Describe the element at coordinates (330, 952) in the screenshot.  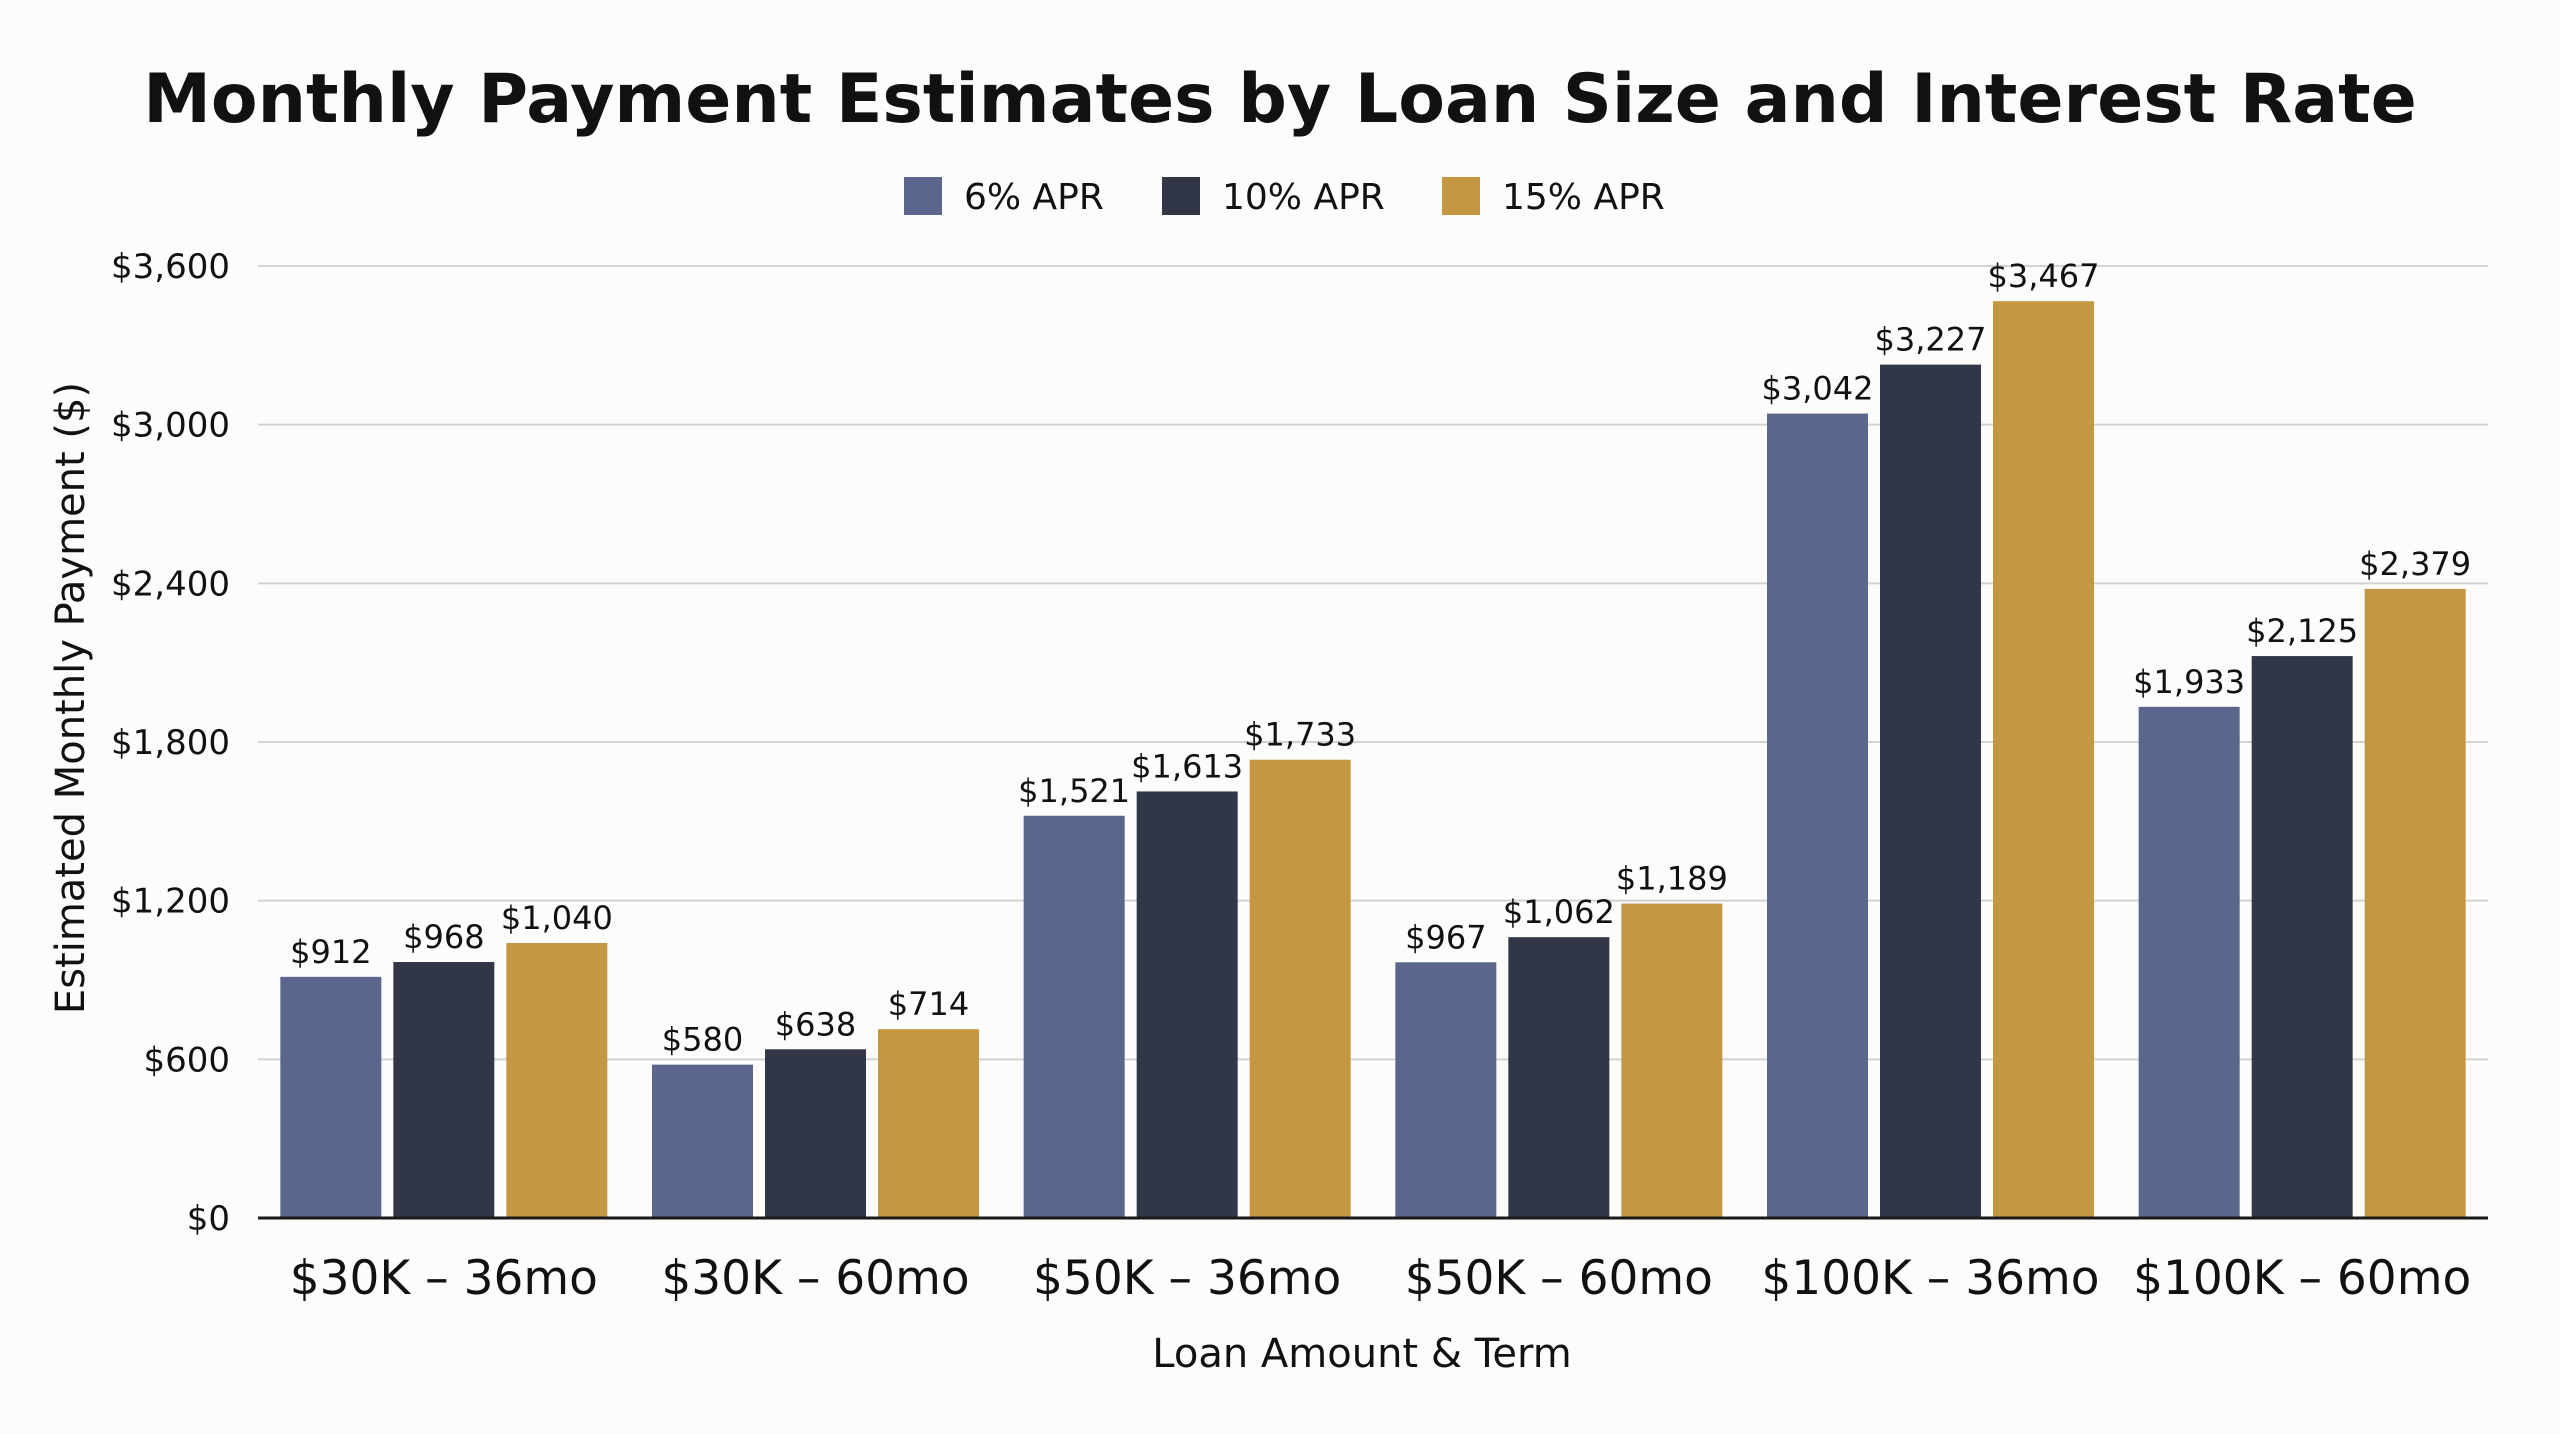
I see `bar-value-label: $912` at that location.